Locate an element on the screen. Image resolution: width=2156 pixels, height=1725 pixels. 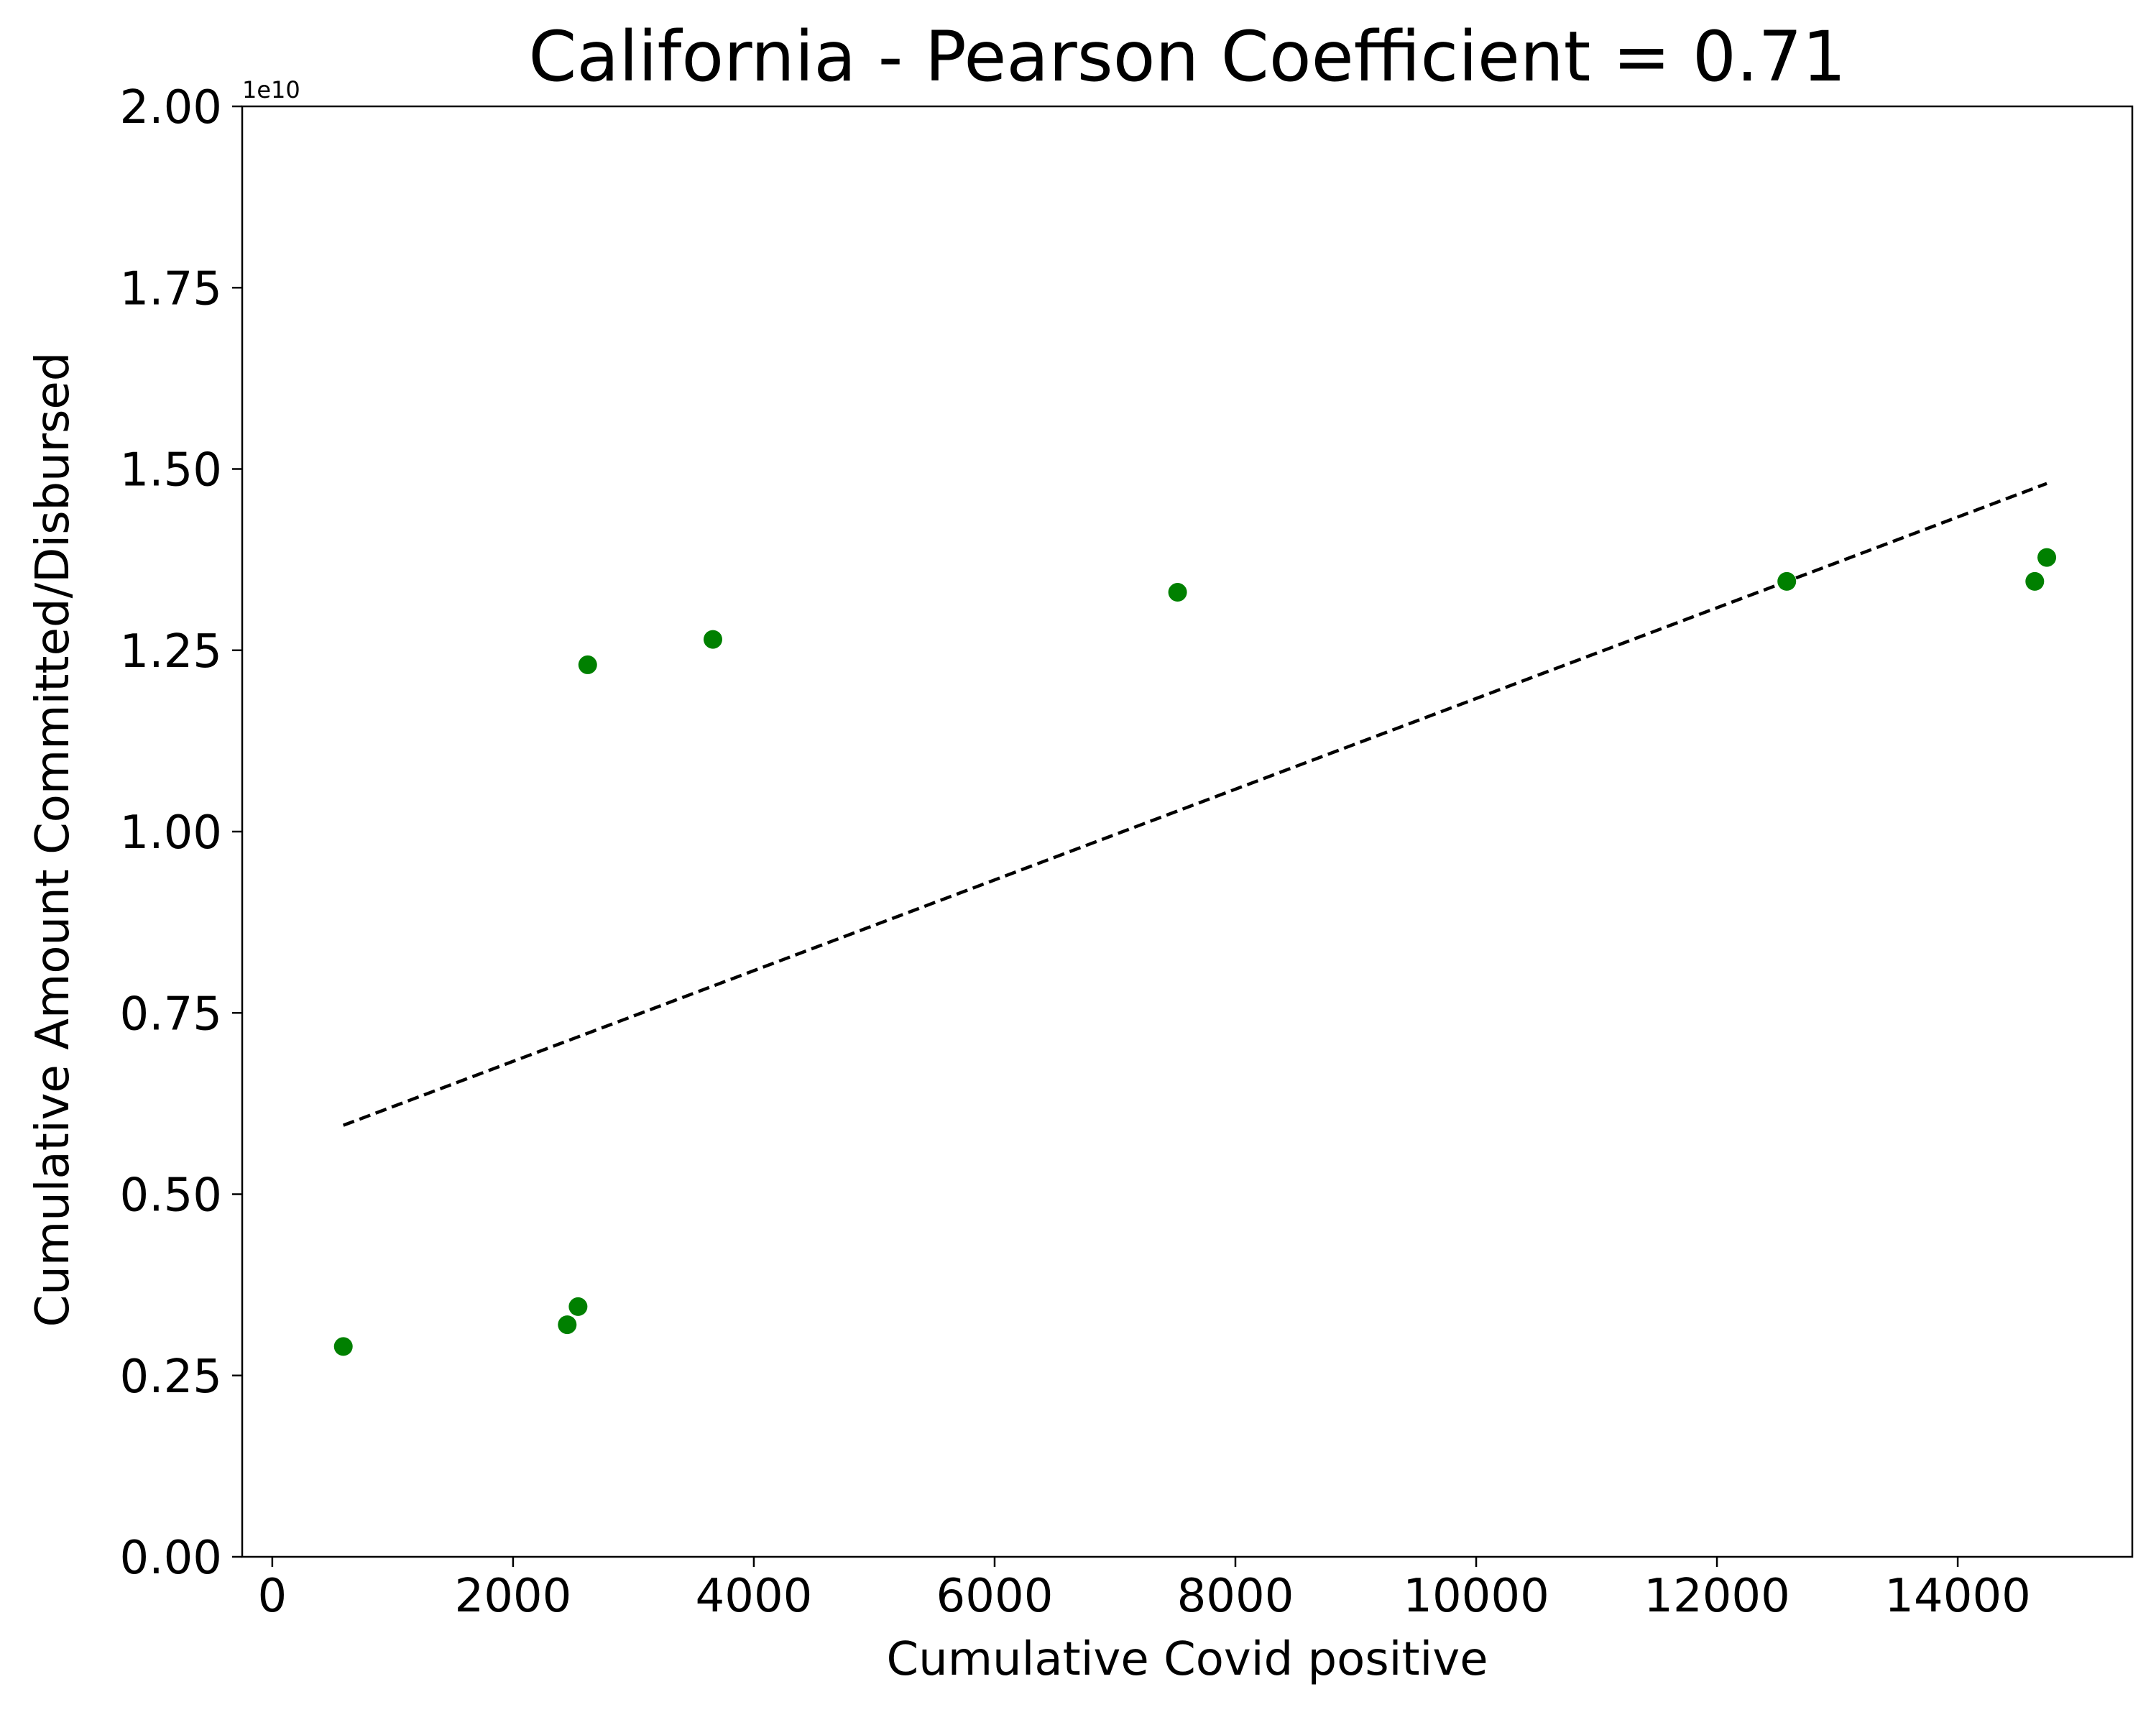
y-tick-label: 0.00 is located at coordinates (172, 1558).